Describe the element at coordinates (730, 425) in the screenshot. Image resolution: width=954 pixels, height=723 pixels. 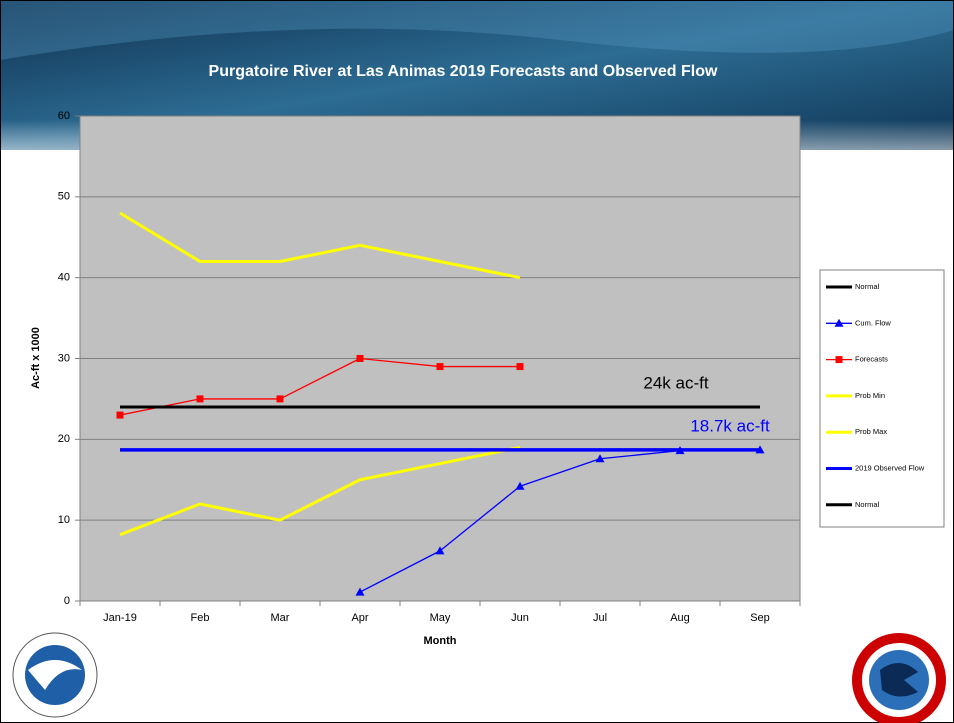
I see `annotation: 18.7k ac-ft` at that location.